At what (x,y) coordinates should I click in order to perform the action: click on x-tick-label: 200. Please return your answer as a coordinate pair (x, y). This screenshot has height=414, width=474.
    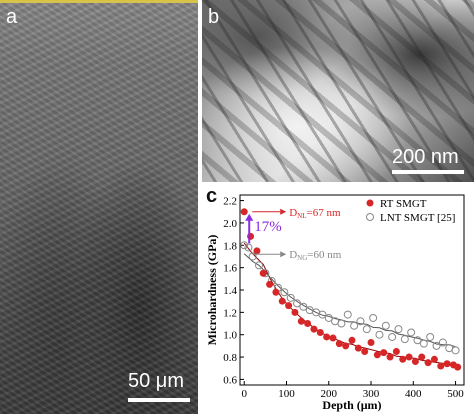
    Looking at the image, I should click on (329, 394).